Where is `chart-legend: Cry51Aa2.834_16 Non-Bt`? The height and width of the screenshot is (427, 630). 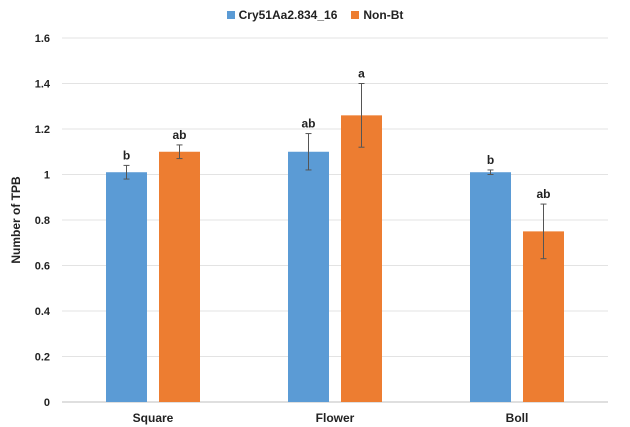
chart-legend: Cry51Aa2.834_16 Non-Bt is located at coordinates (315, 15).